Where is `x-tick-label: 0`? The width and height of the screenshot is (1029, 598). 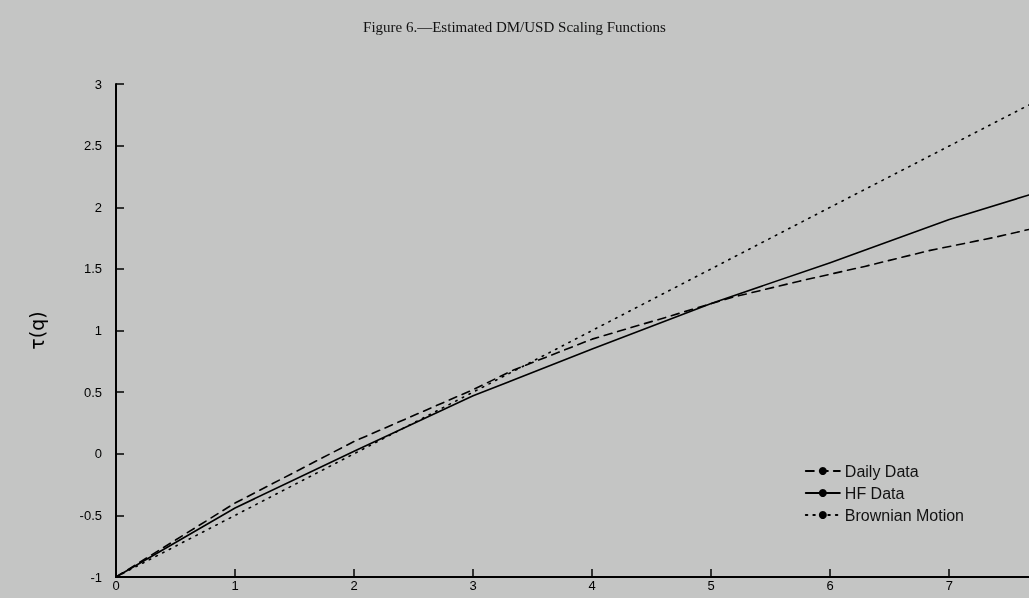 x-tick-label: 0 is located at coordinates (116, 585).